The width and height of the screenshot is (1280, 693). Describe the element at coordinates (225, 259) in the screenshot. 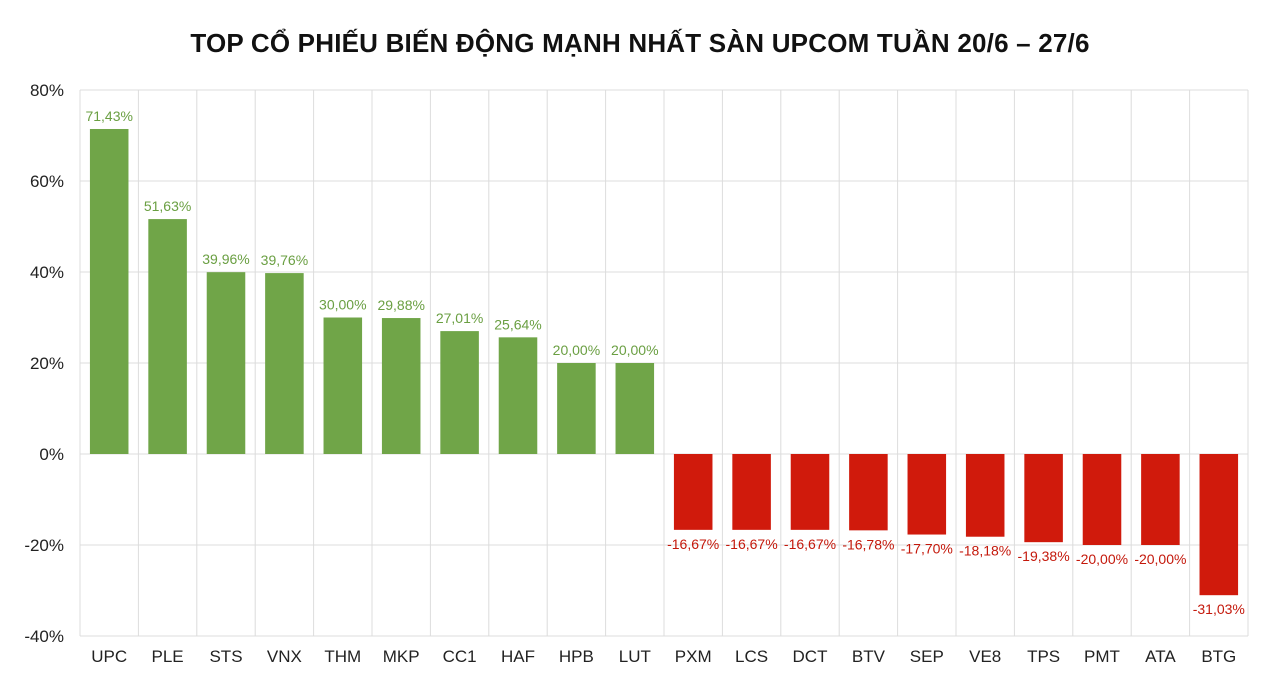

I see `data-label: 39,96%` at that location.